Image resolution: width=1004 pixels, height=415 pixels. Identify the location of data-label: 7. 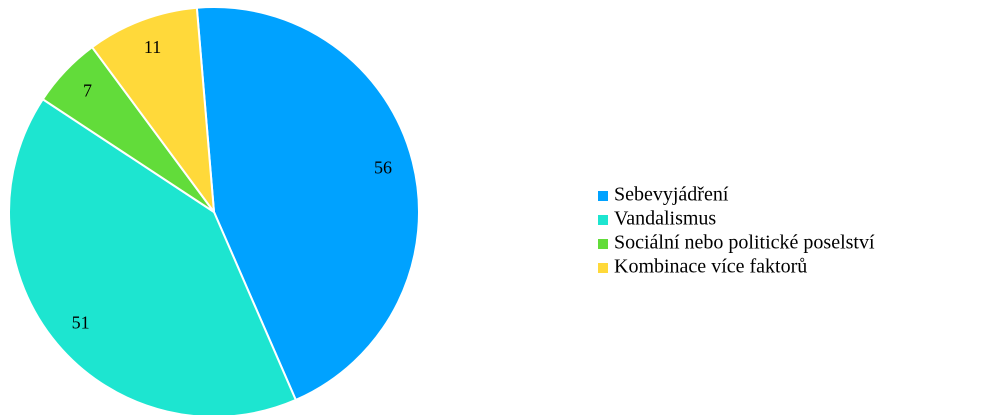
(87, 90).